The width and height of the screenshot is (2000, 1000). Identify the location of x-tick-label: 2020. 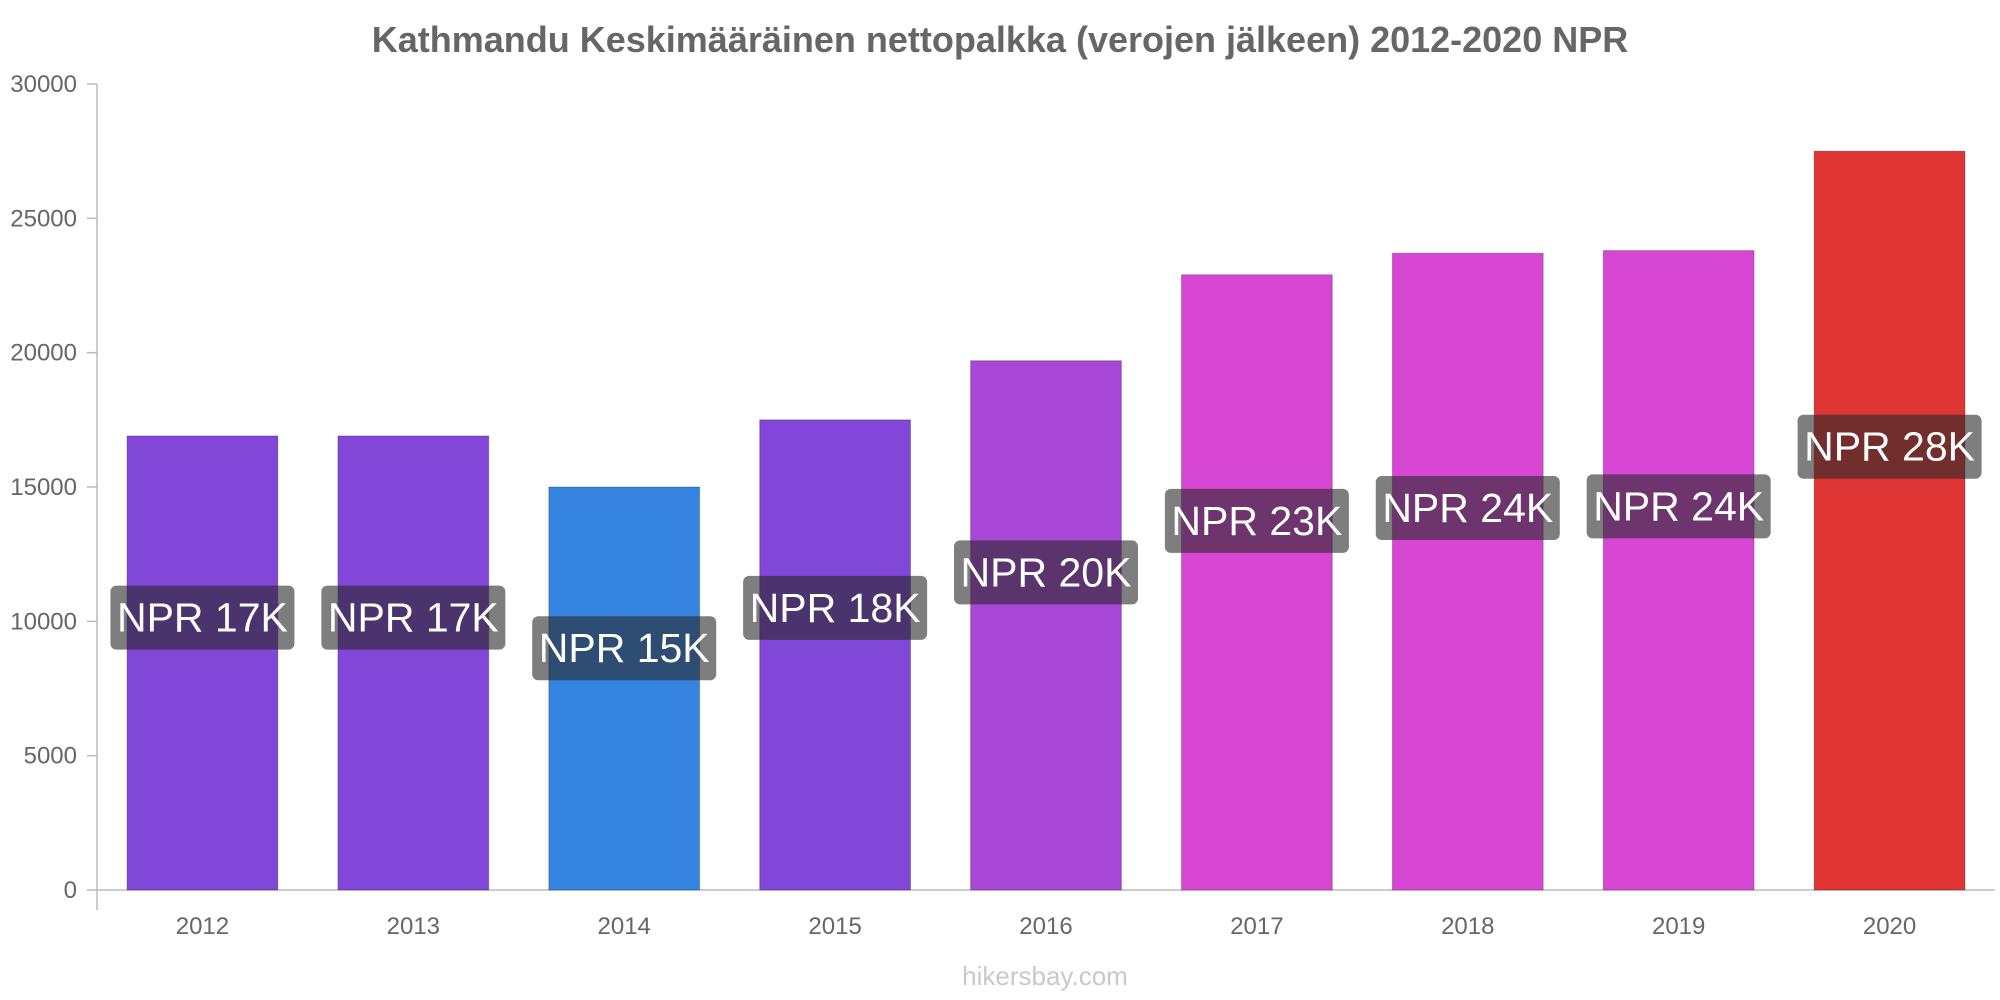
(1889, 926).